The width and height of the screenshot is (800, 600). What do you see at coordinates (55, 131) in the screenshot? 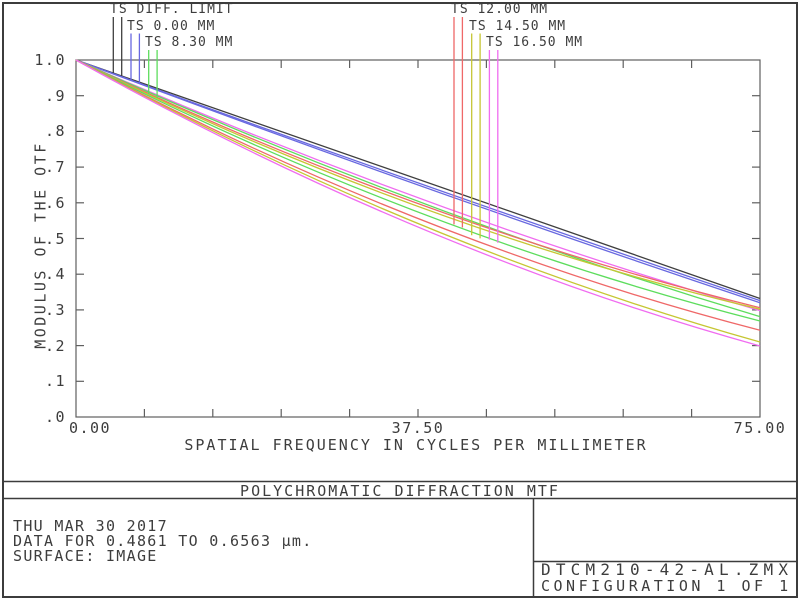
I see `y-tick-label: .8` at bounding box center [55, 131].